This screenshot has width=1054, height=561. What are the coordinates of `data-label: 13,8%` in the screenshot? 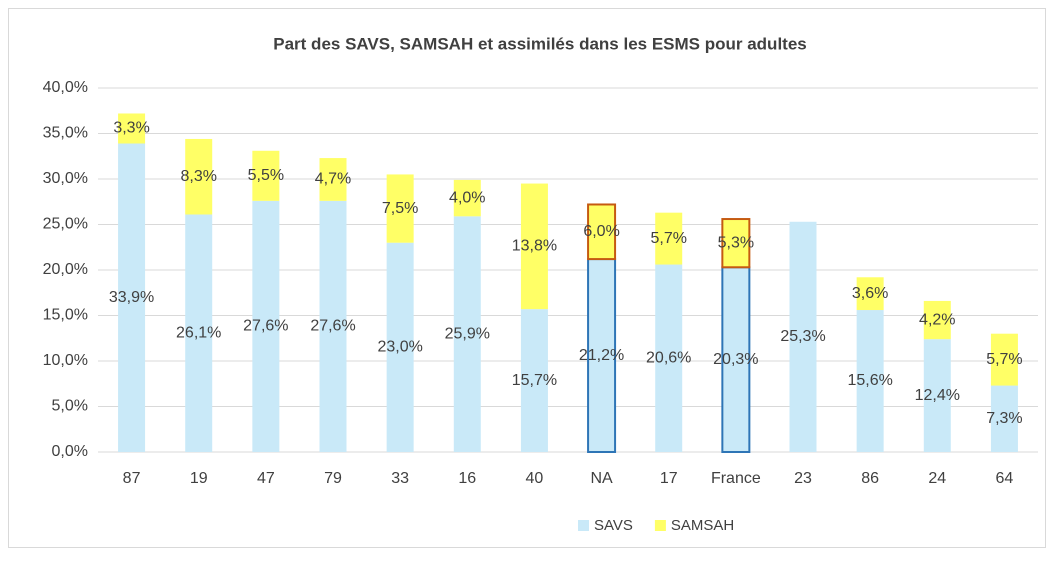 It's located at (534, 246).